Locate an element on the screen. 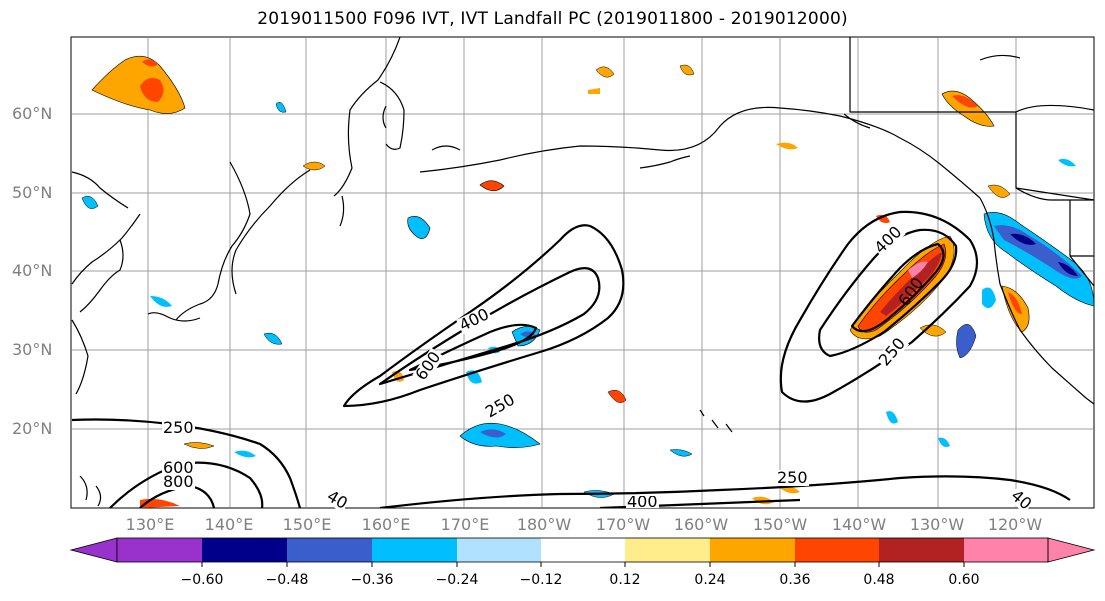 This screenshot has height=601, width=1105. lon-label-120w: 120°W is located at coordinates (1015, 524).